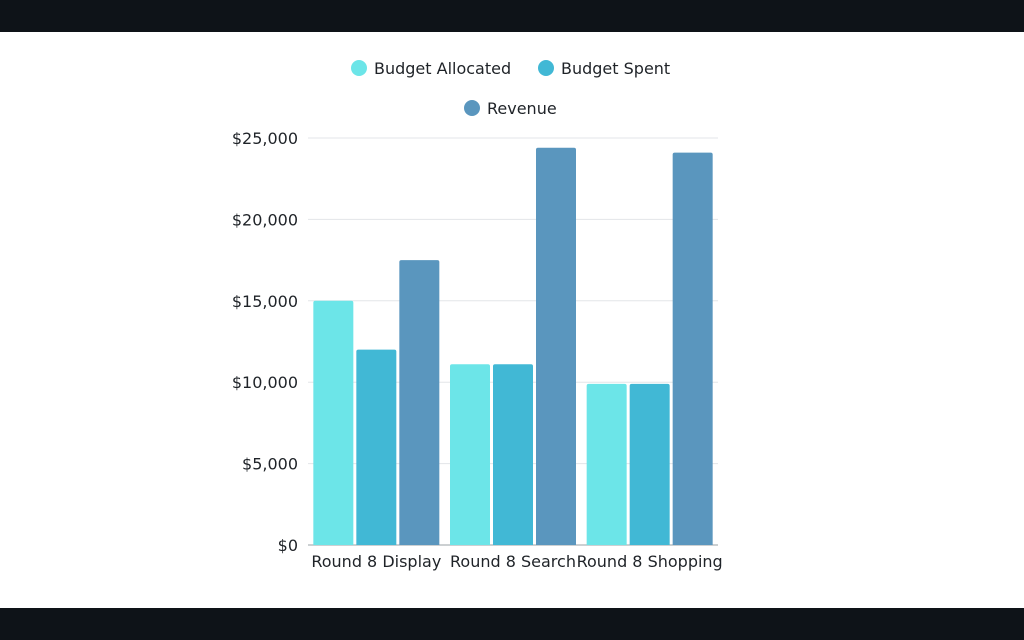 The image size is (1024, 640). I want to click on legend-item-revenue: Revenue, so click(510, 108).